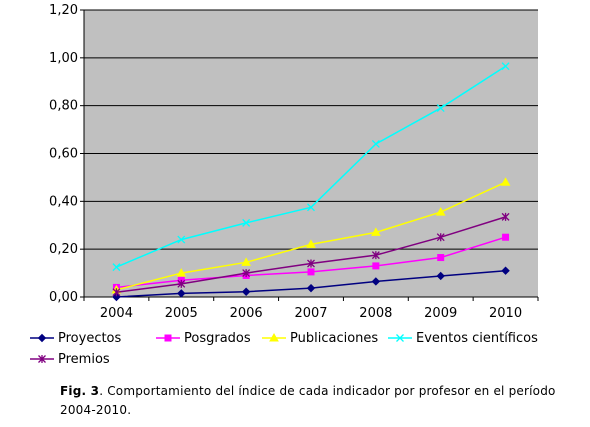 Image resolution: width=590 pixels, height=427 pixels. I want to click on y-tick-label: 0,20, so click(63, 249).